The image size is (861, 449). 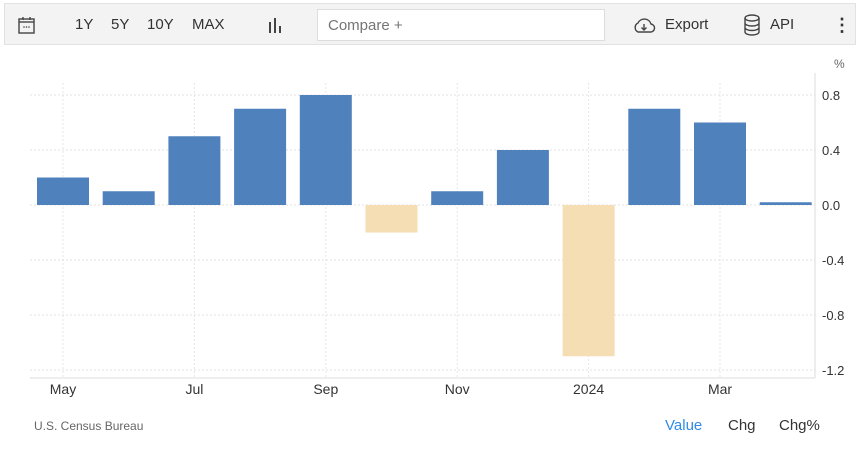 What do you see at coordinates (120, 24) in the screenshot?
I see `range-5y-button: 5Y` at bounding box center [120, 24].